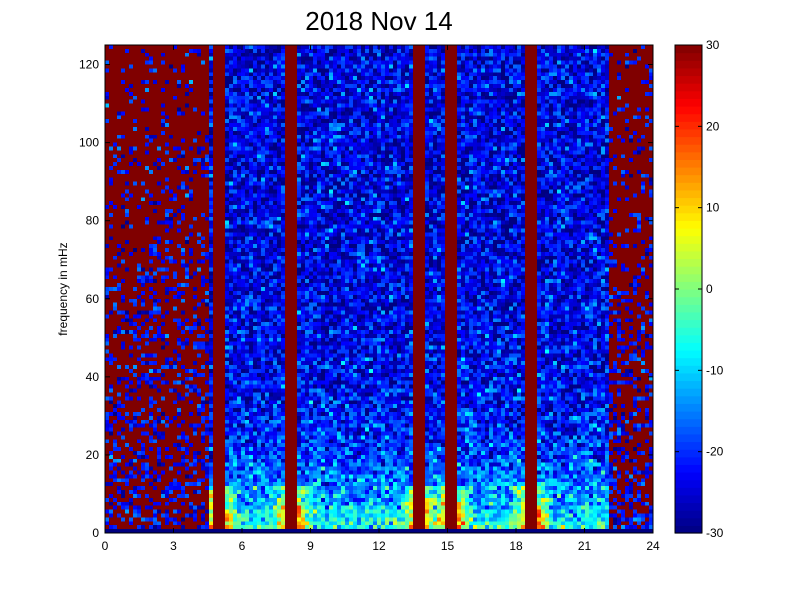  What do you see at coordinates (93, 221) in the screenshot?
I see `y-tick-label: 80` at bounding box center [93, 221].